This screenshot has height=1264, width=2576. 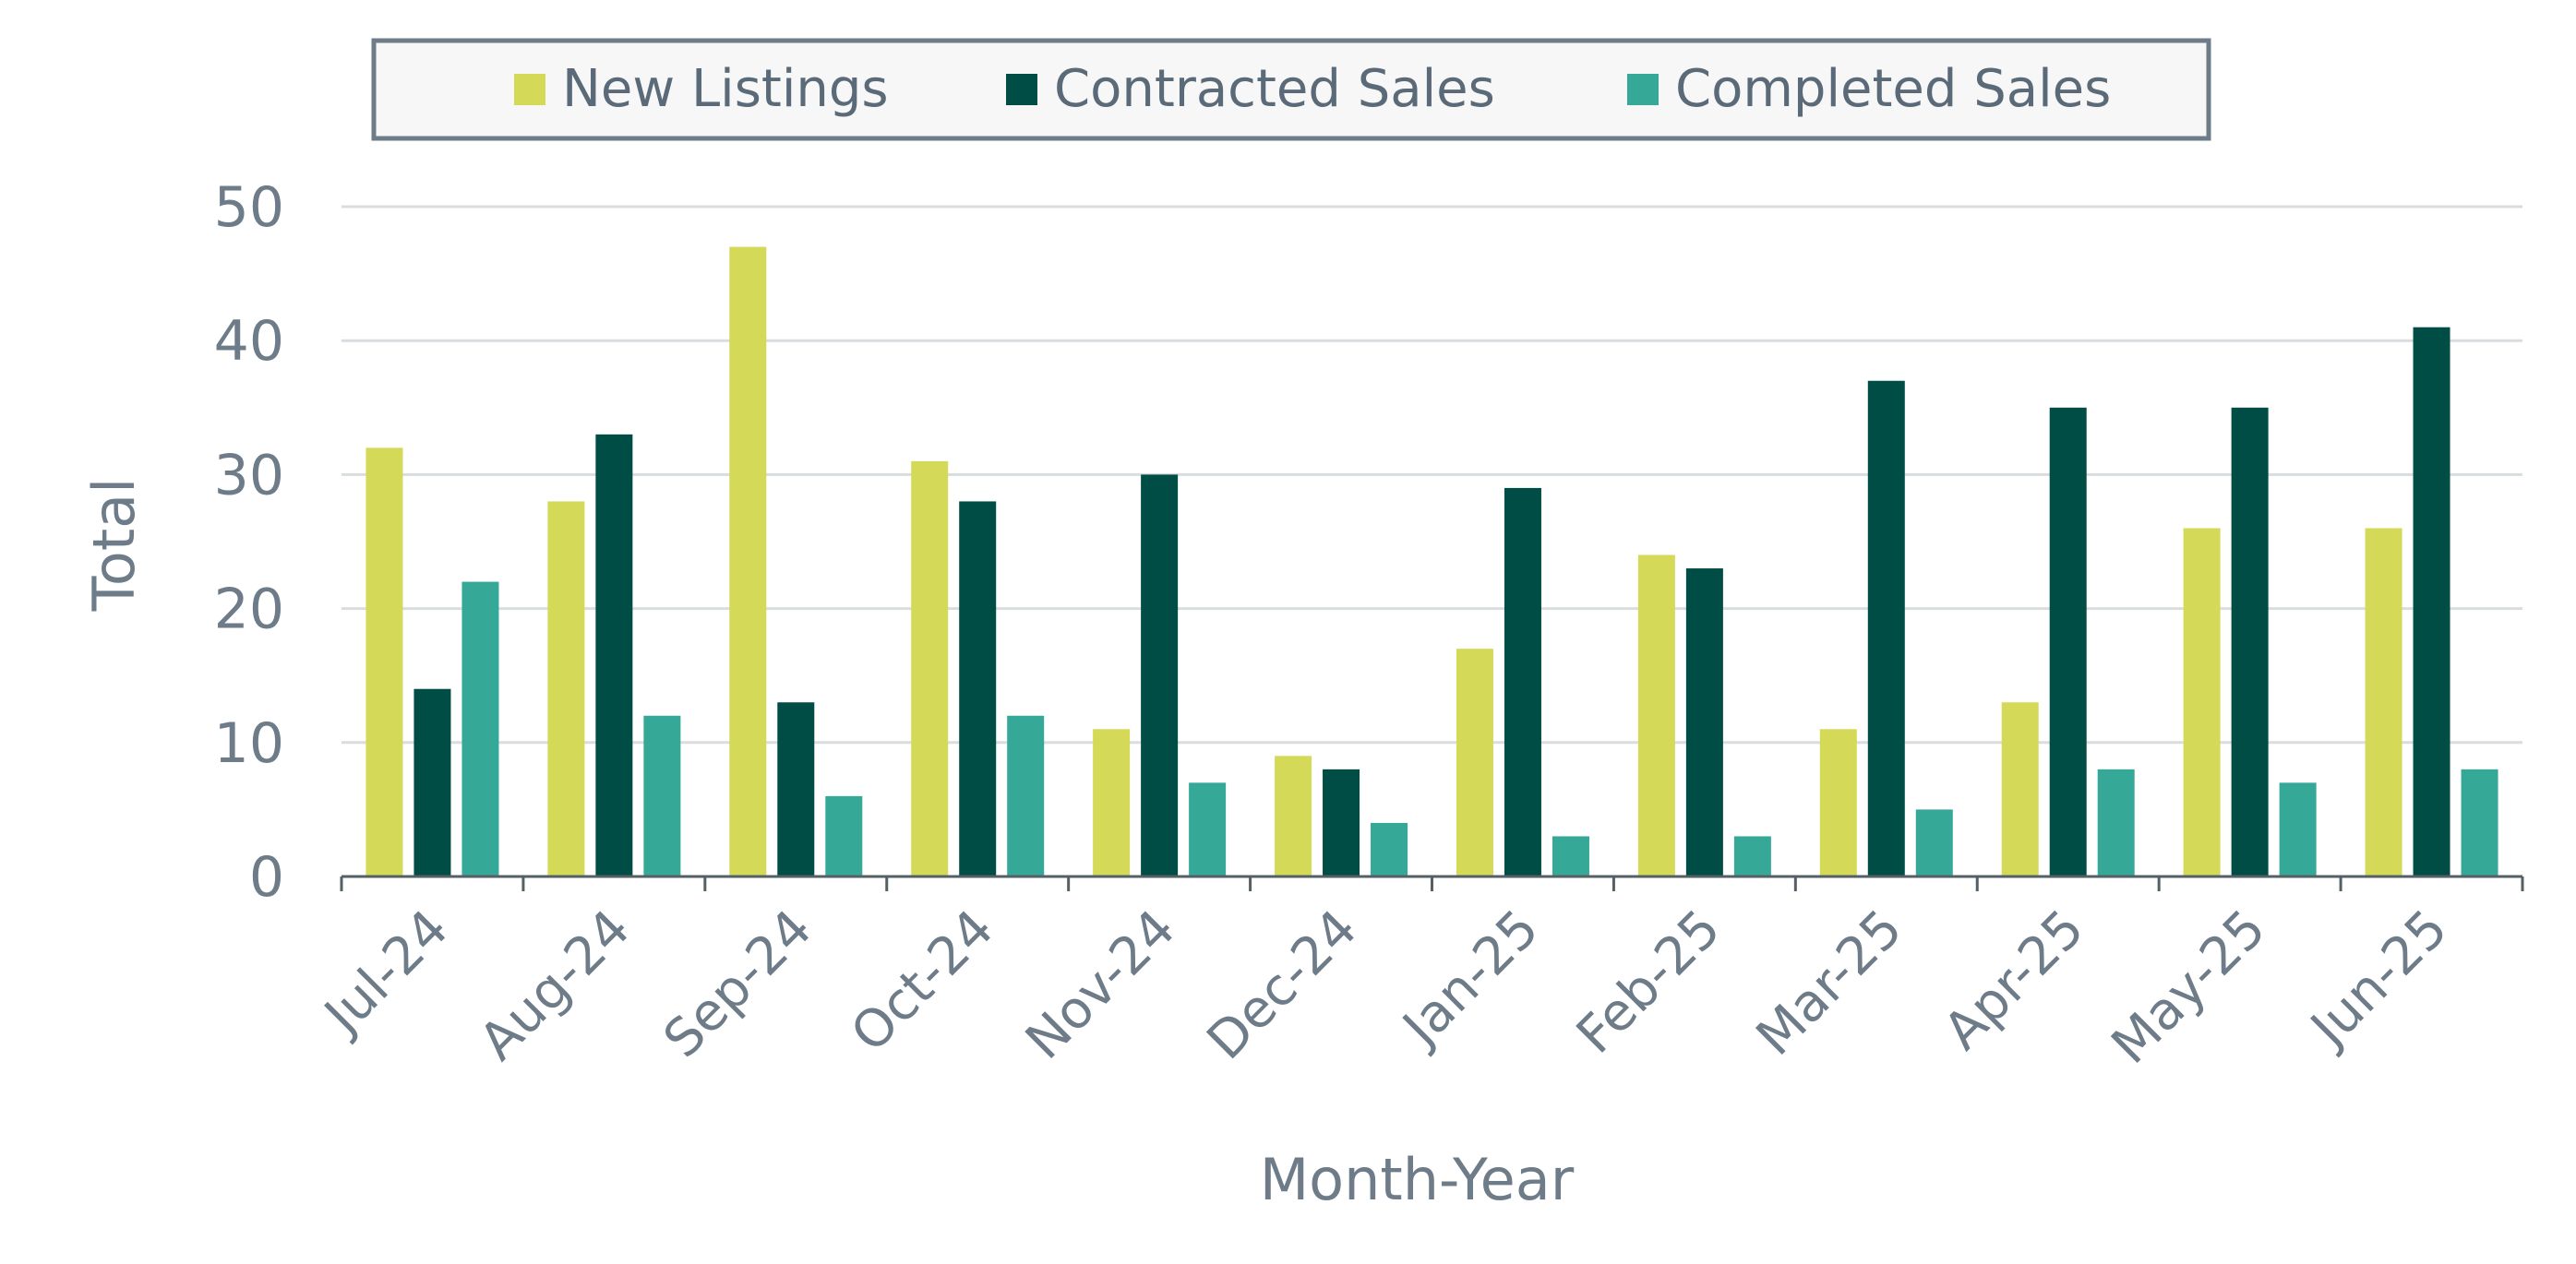 I want to click on x-tick-label: Nov-24, so click(x=1101, y=985).